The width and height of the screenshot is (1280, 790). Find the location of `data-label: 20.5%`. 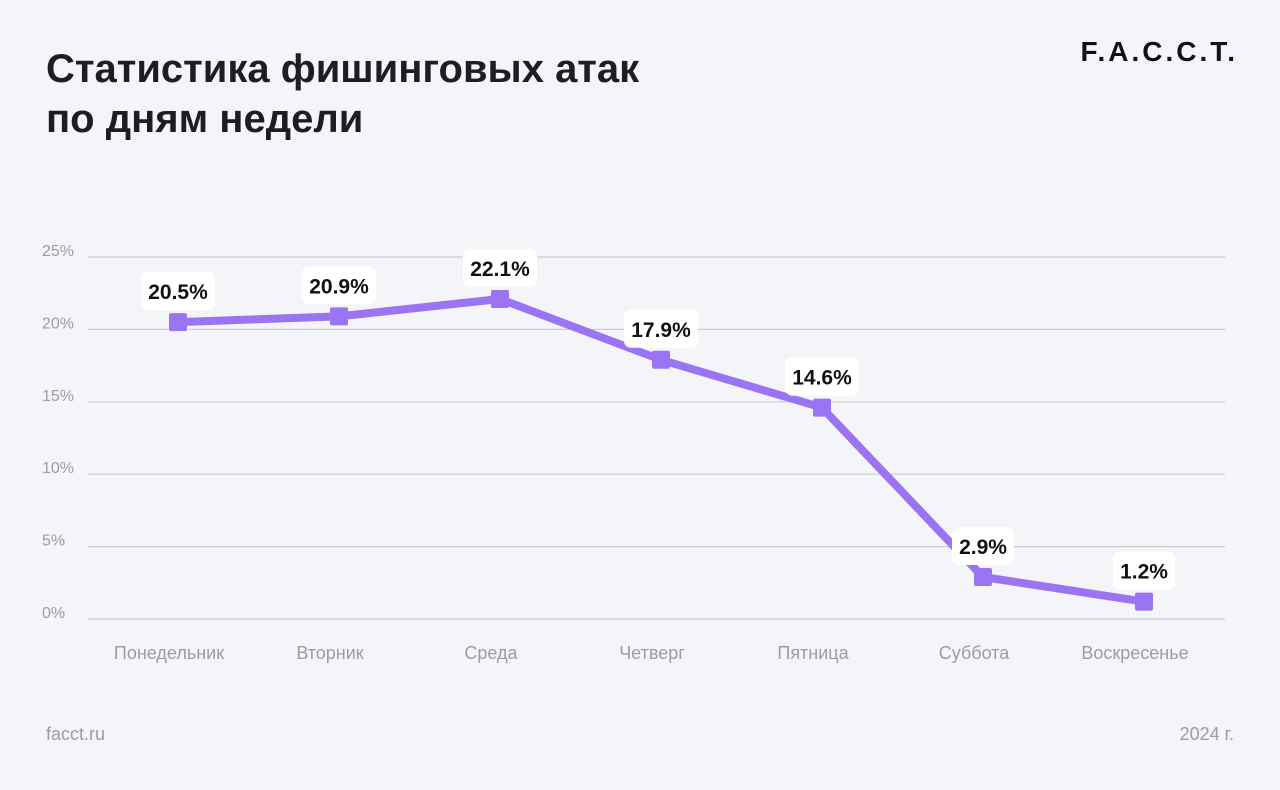

data-label: 20.5% is located at coordinates (178, 292).